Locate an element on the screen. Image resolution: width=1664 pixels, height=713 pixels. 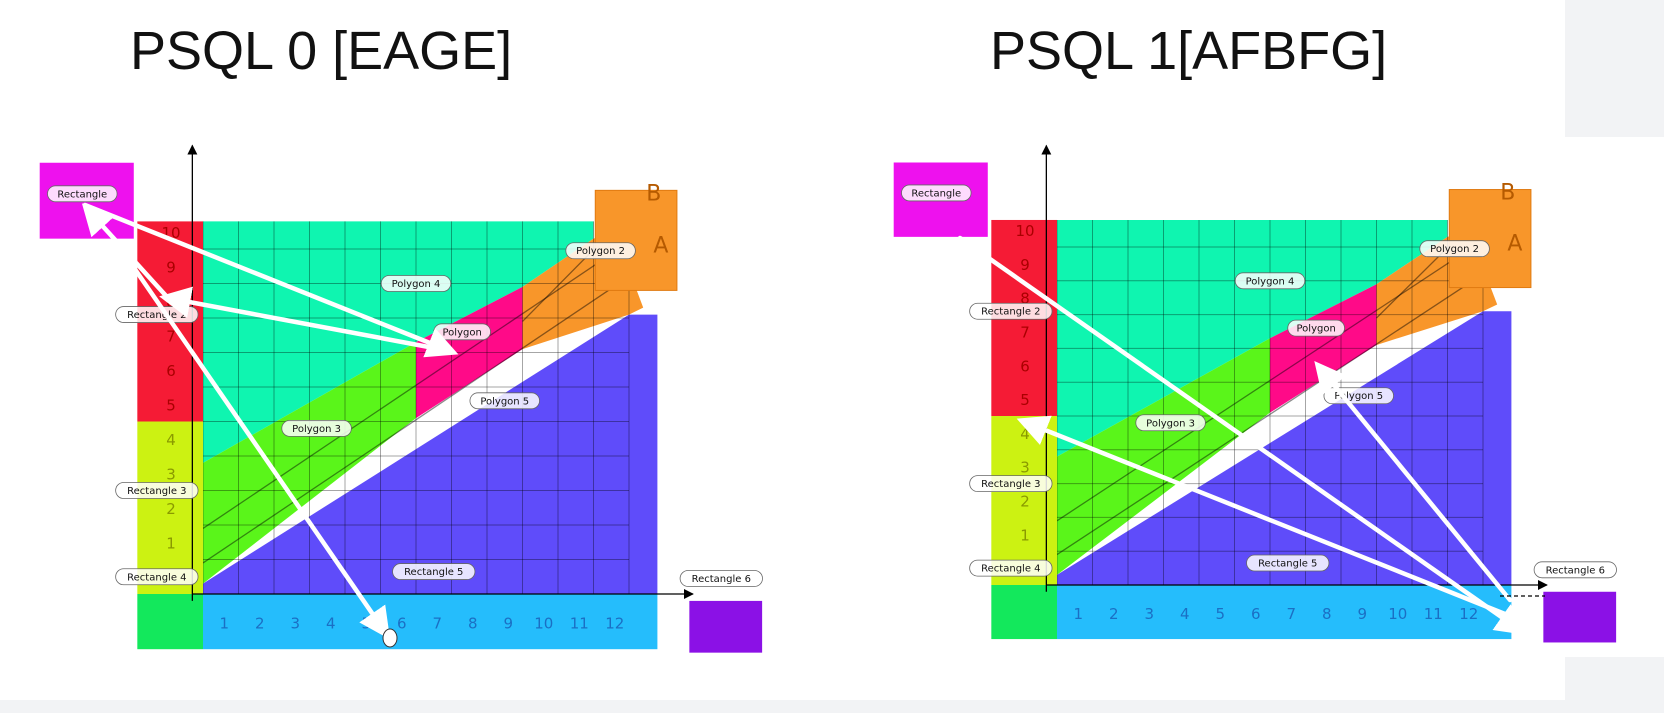
label-text: Rectangle 2 is located at coordinates (156, 315).